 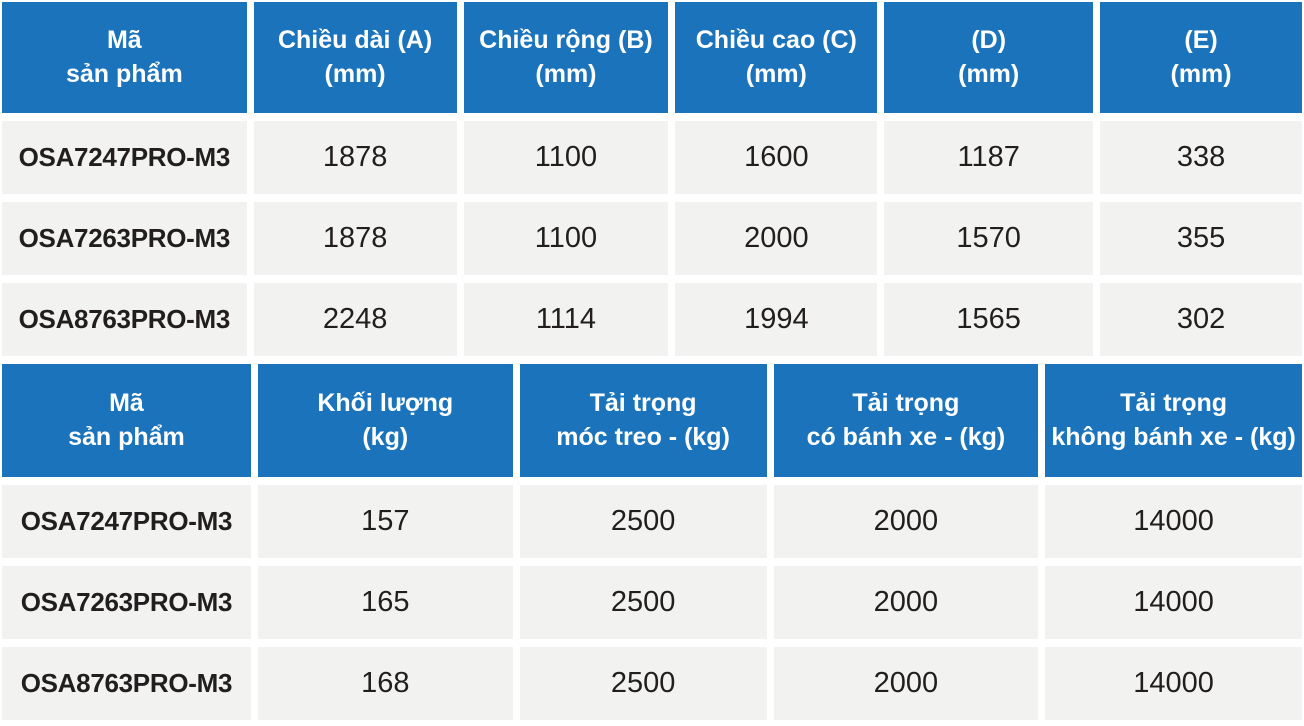 I want to click on value-cell: 355, so click(x=1201, y=238).